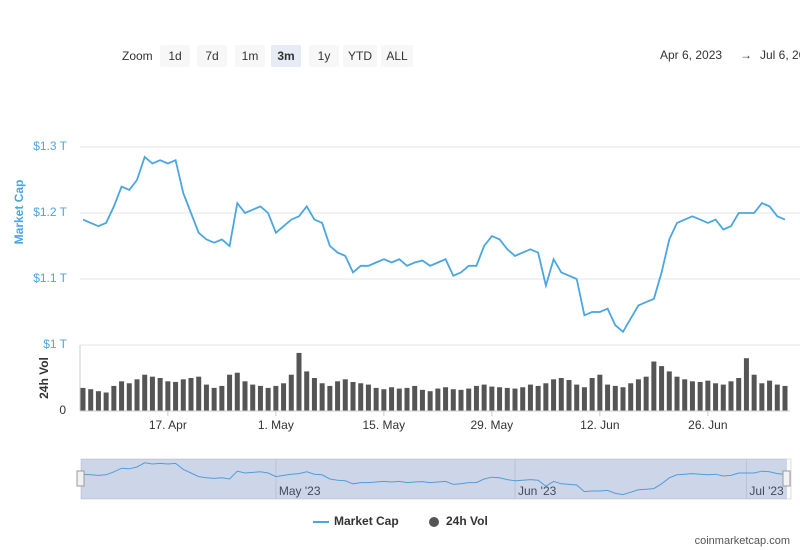 This screenshot has height=550, width=800. Describe the element at coordinates (55, 344) in the screenshot. I see `y-tick-label: $1 T` at that location.